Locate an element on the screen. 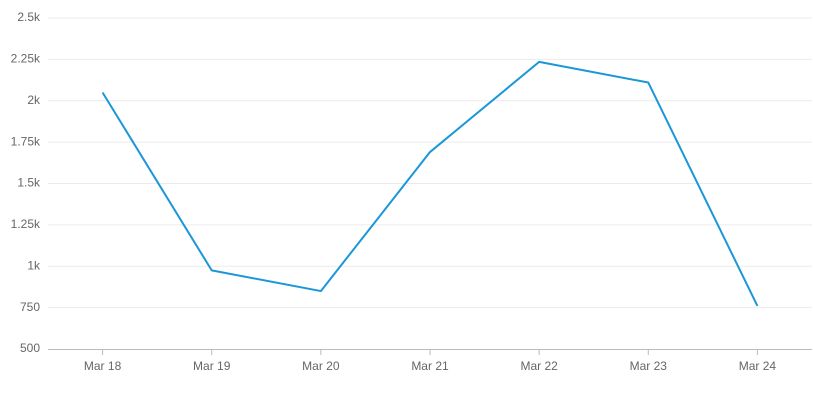 The width and height of the screenshot is (813, 403). y-tick-label: 1.75k is located at coordinates (26, 141).